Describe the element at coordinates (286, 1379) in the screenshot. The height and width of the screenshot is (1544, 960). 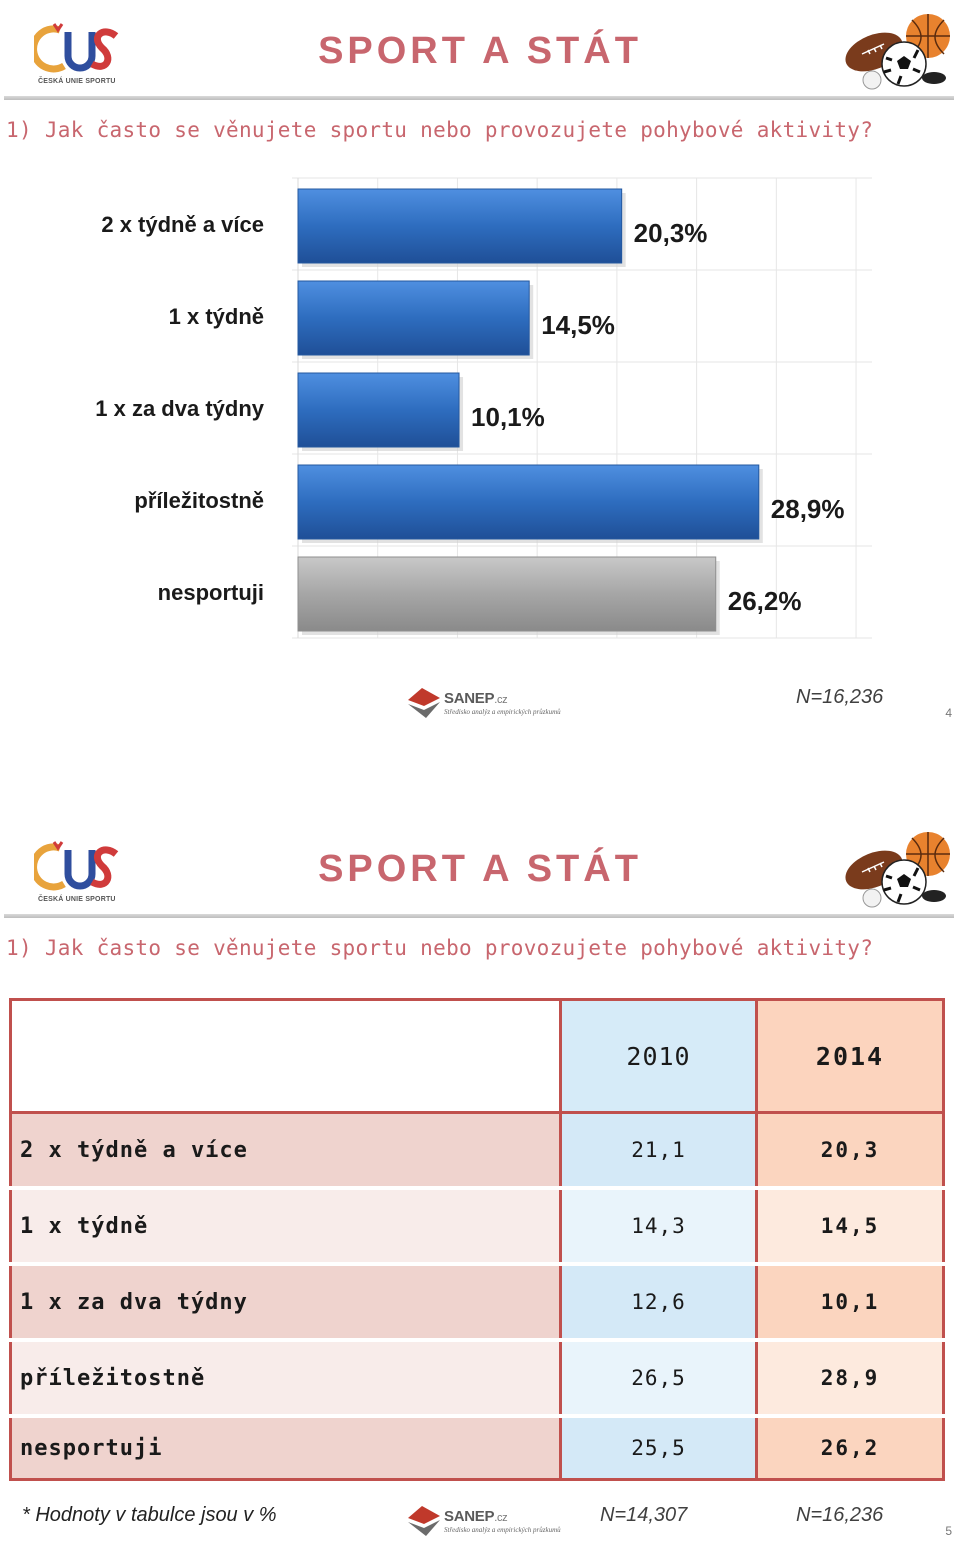
I see `row-label: příležitostně` at that location.